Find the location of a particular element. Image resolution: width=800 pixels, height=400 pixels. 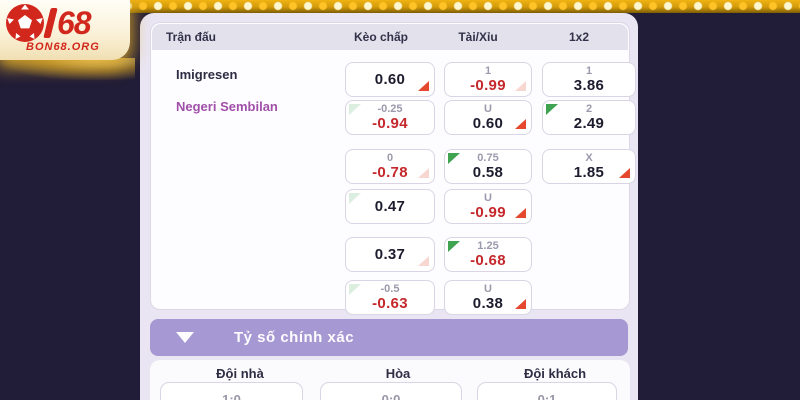

odds-line: 2 is located at coordinates (589, 108).